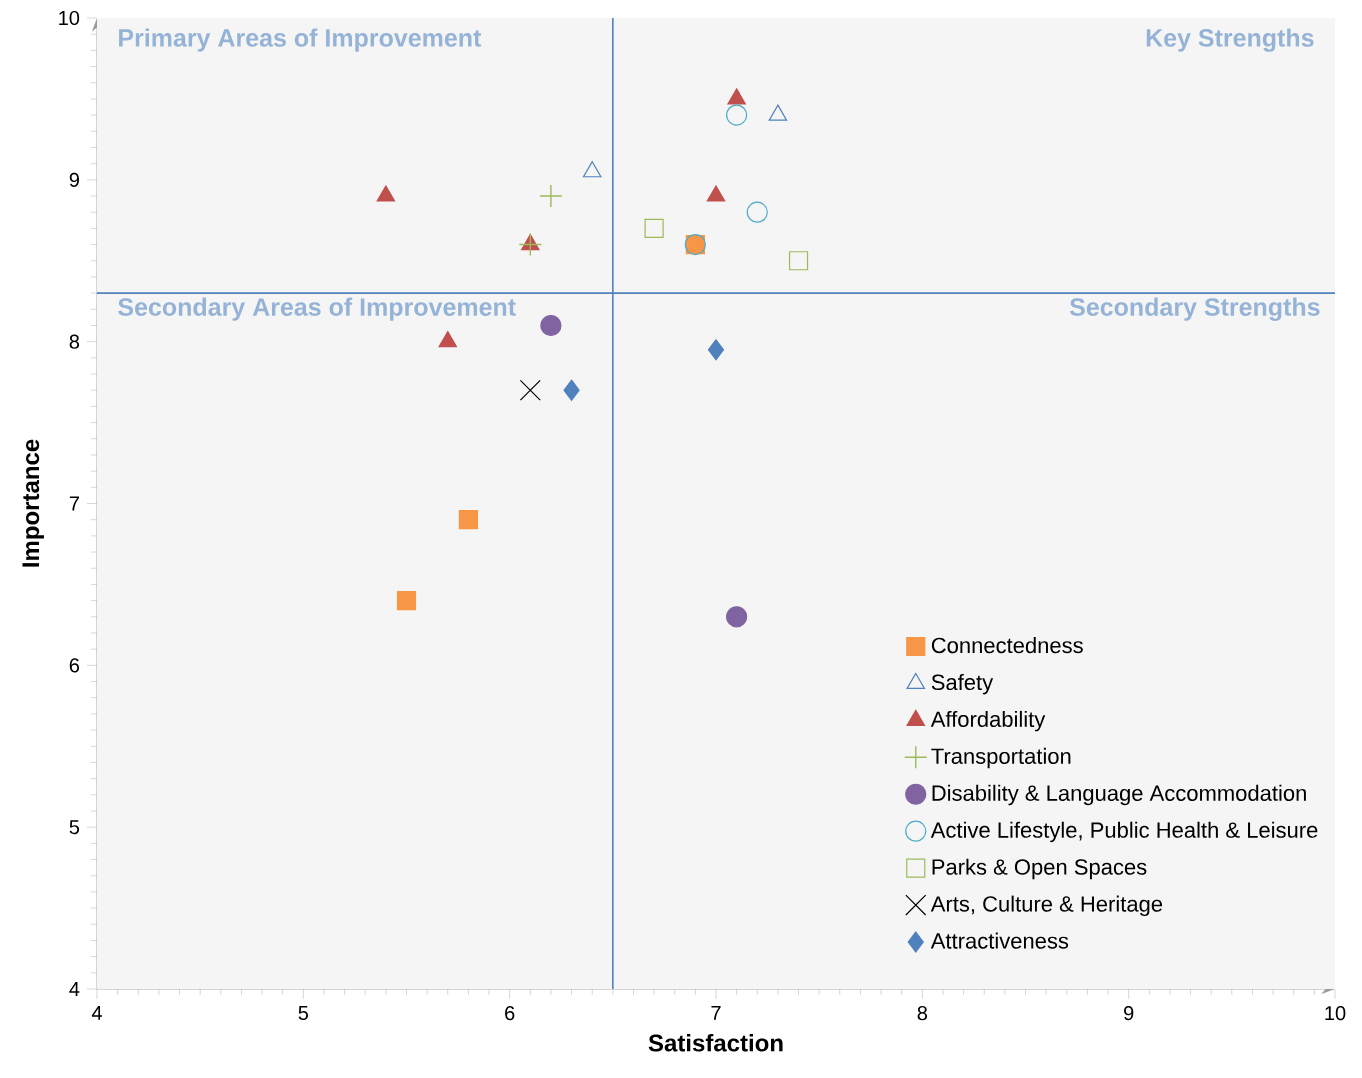 The image size is (1362, 1078). What do you see at coordinates (716, 1013) in the screenshot?
I see `x-tick-label: 7` at bounding box center [716, 1013].